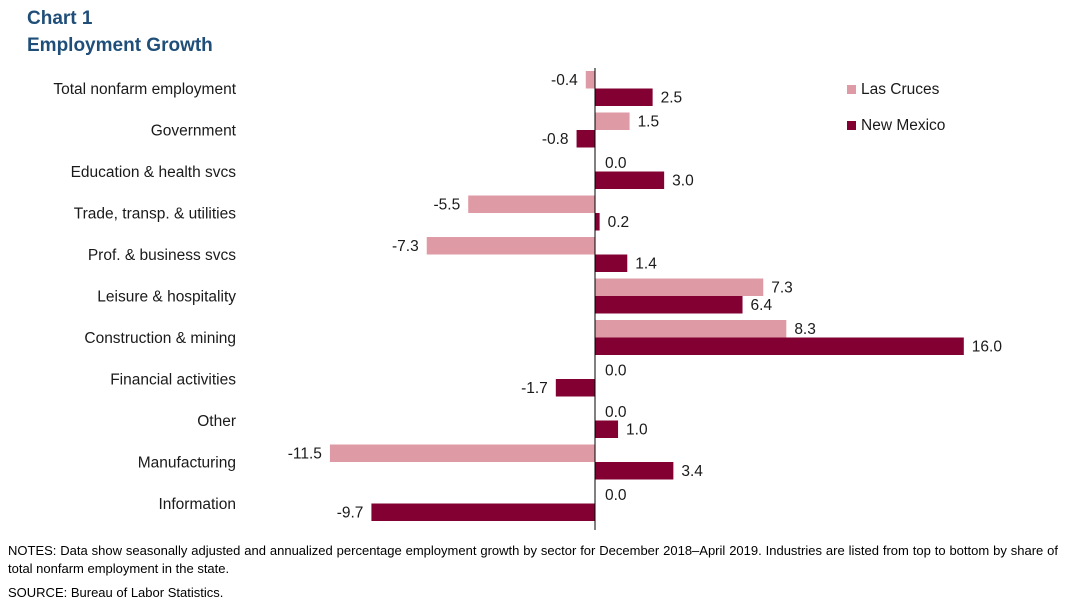 The image size is (1077, 611). Describe the element at coordinates (646, 263) in the screenshot. I see `value-label-new-mexico-prof-business-svcs: 1.4` at that location.